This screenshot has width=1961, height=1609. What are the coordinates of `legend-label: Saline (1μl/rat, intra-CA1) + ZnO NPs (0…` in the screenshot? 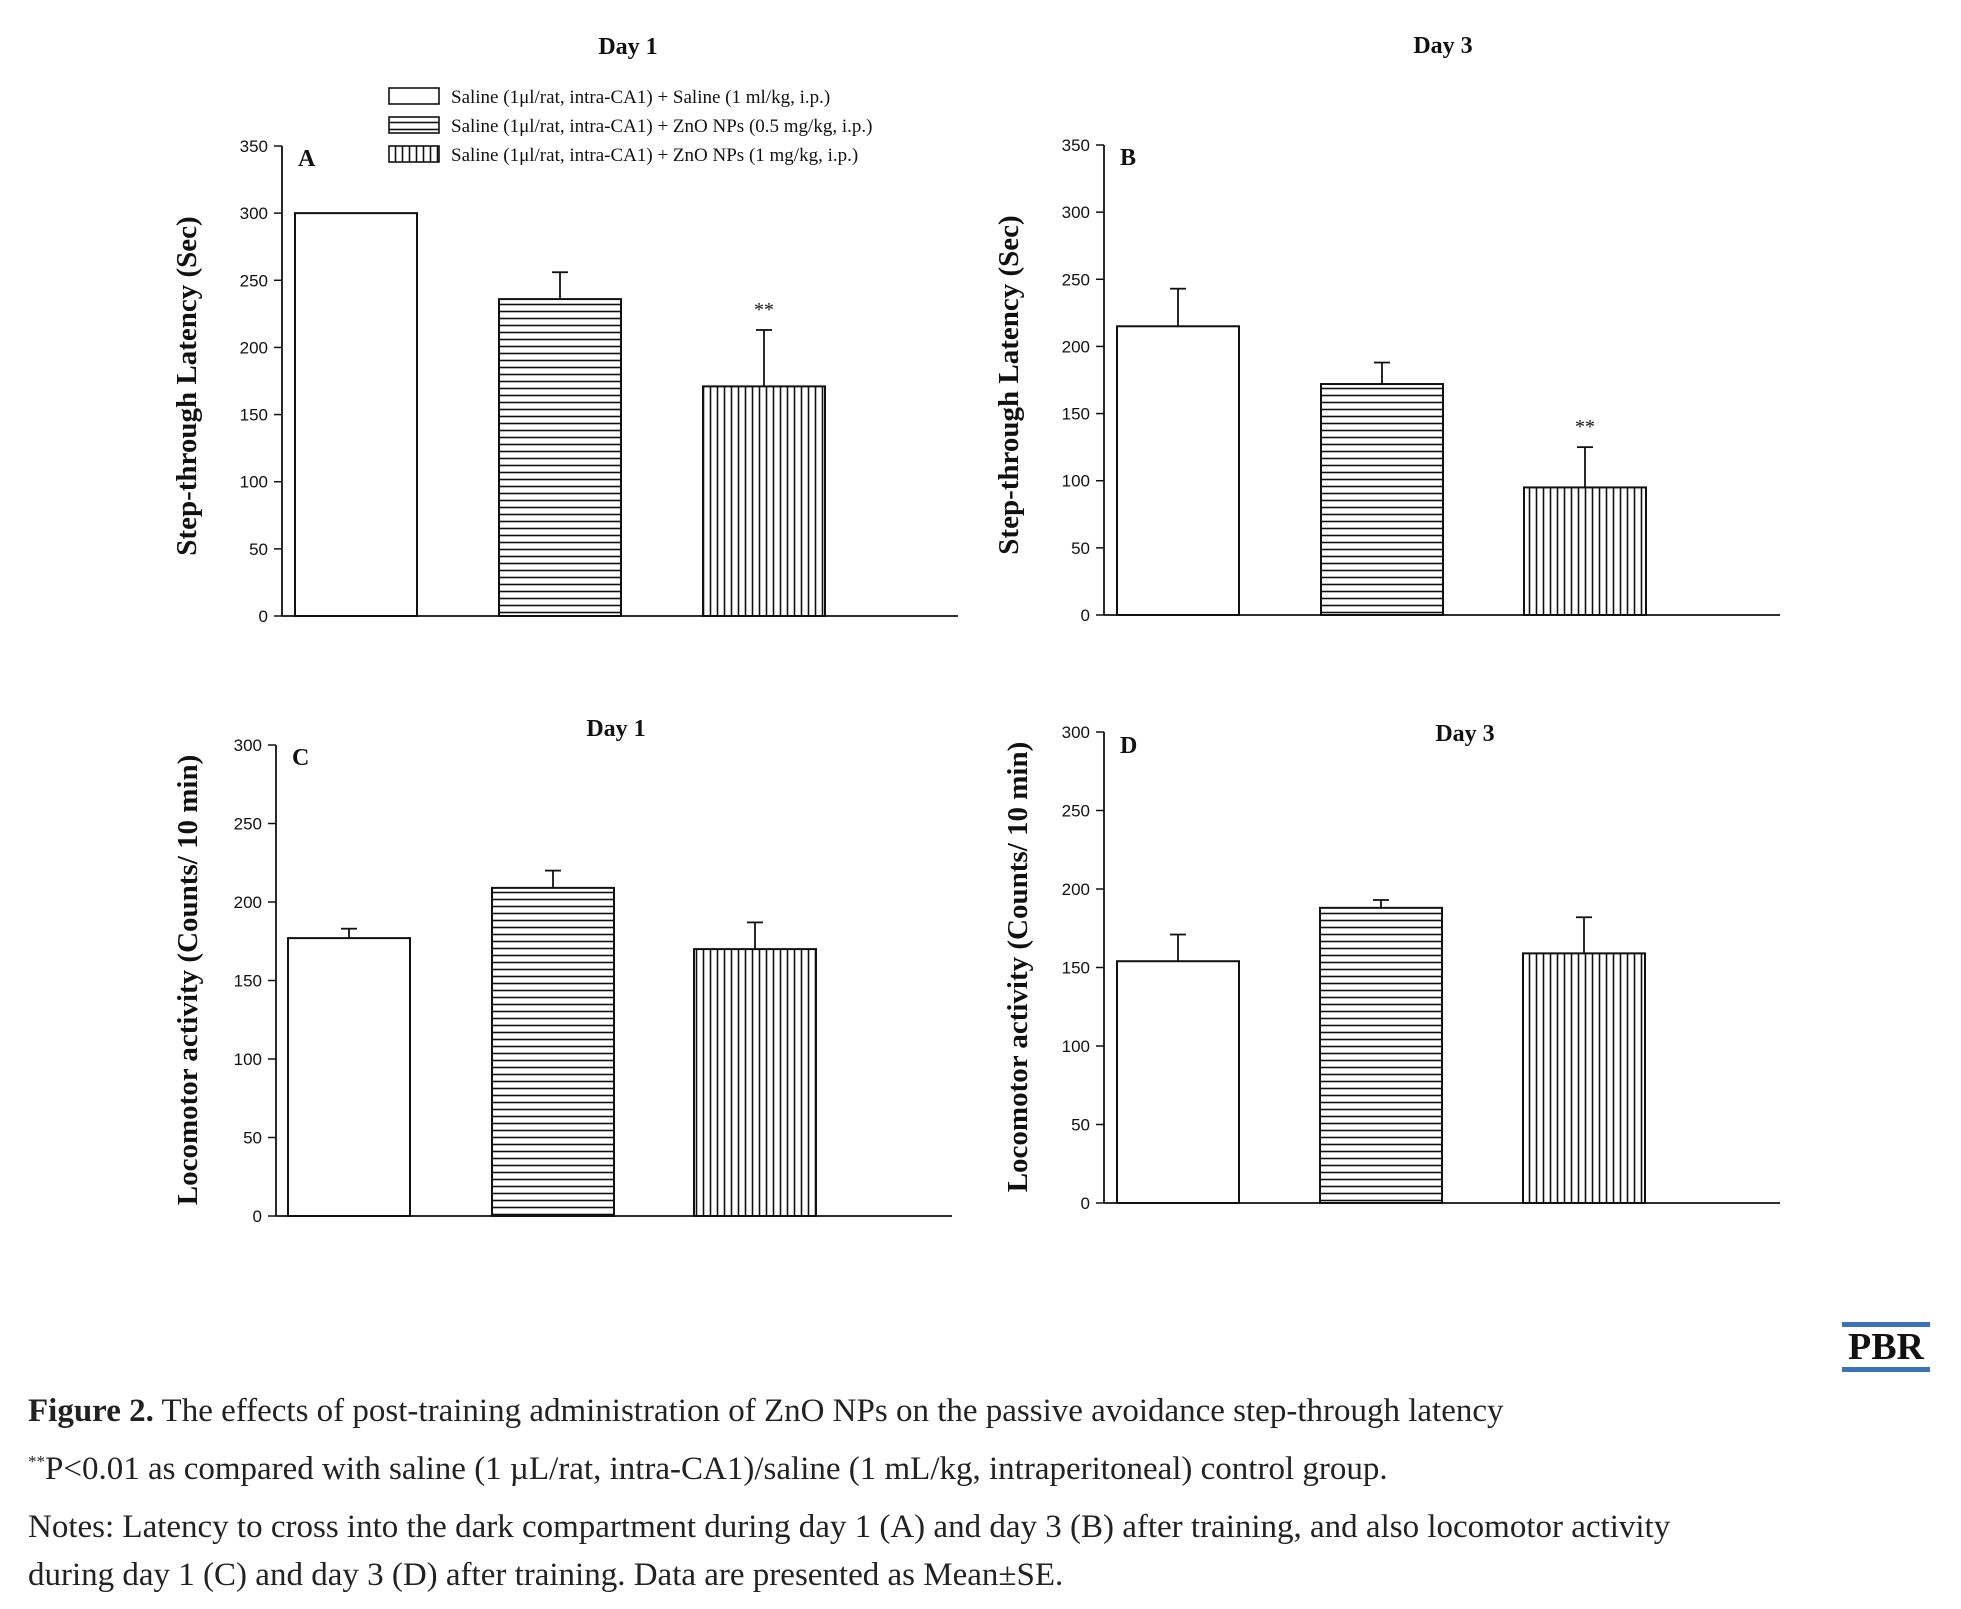 It's located at (661, 126).